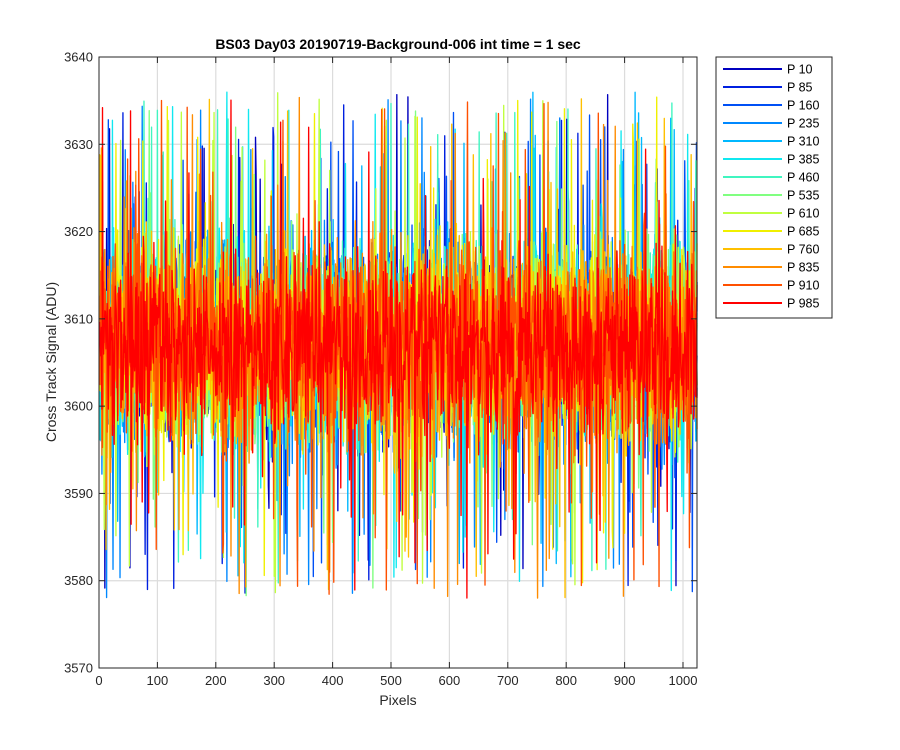 This screenshot has width=900, height=750. Describe the element at coordinates (333, 680) in the screenshot. I see `x-tick-label: 400` at that location.